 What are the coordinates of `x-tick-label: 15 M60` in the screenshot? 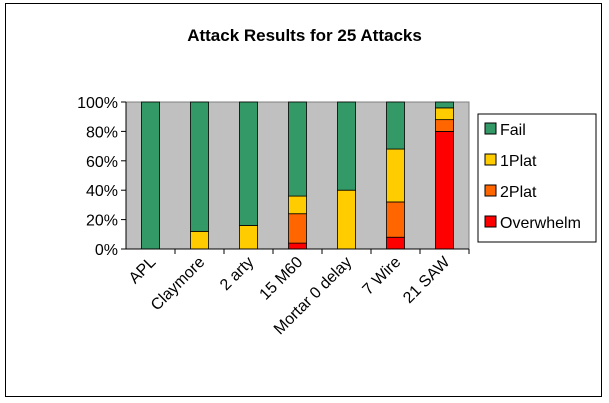 It's located at (282, 279).